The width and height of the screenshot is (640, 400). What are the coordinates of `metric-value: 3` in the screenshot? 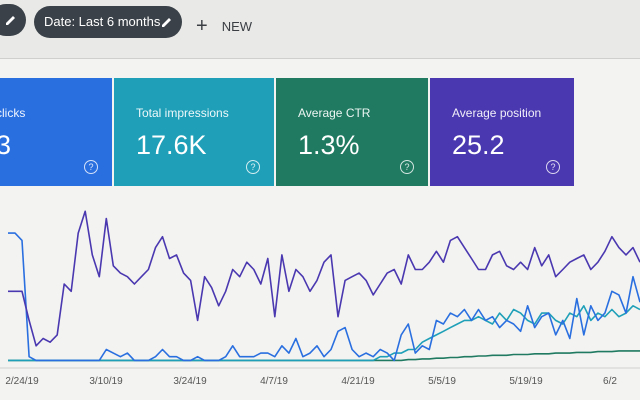 It's located at (6, 145).